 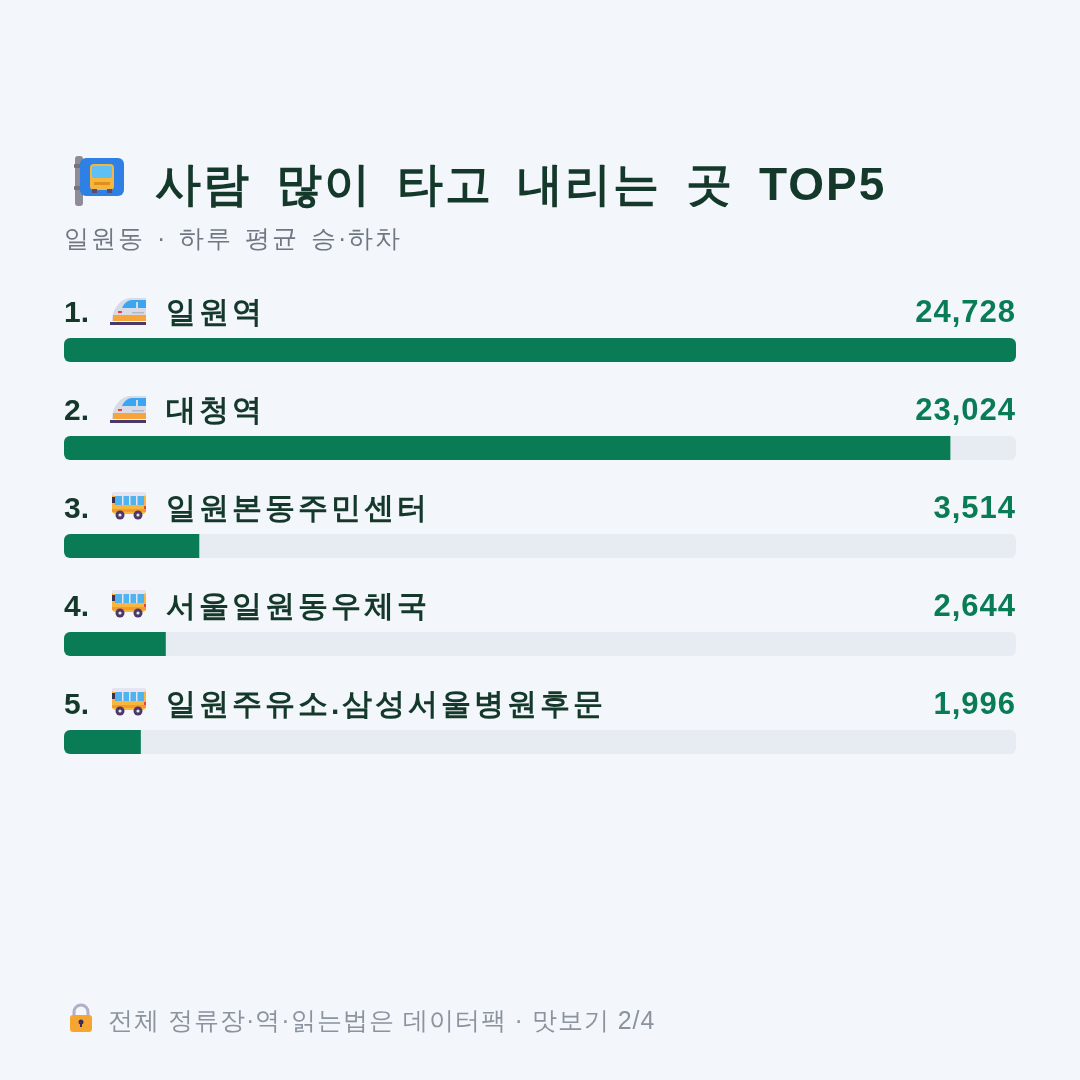 I want to click on y-tick-label: 서울일원동우체국, so click(x=298, y=605).